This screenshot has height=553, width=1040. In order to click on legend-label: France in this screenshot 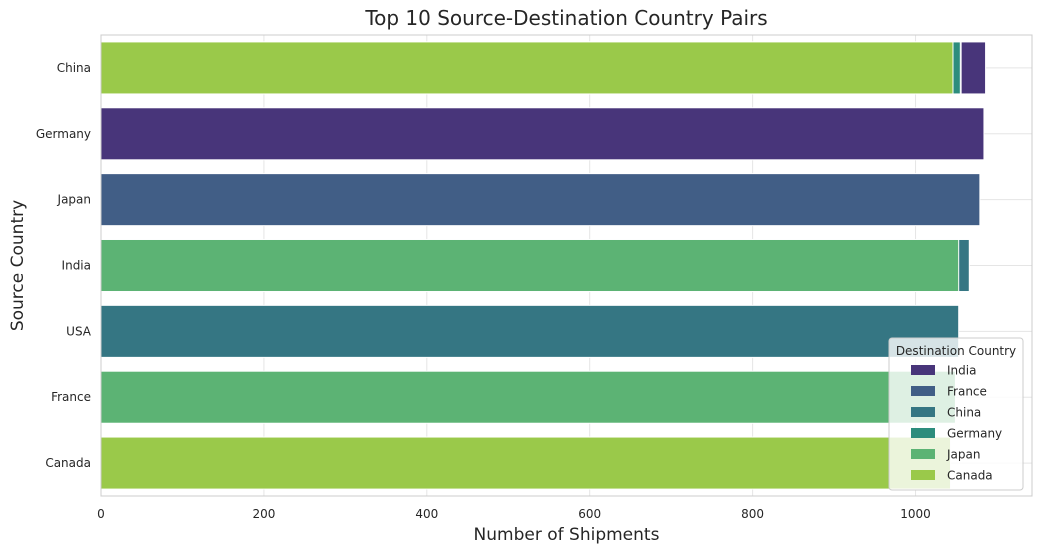, I will do `click(967, 392)`.